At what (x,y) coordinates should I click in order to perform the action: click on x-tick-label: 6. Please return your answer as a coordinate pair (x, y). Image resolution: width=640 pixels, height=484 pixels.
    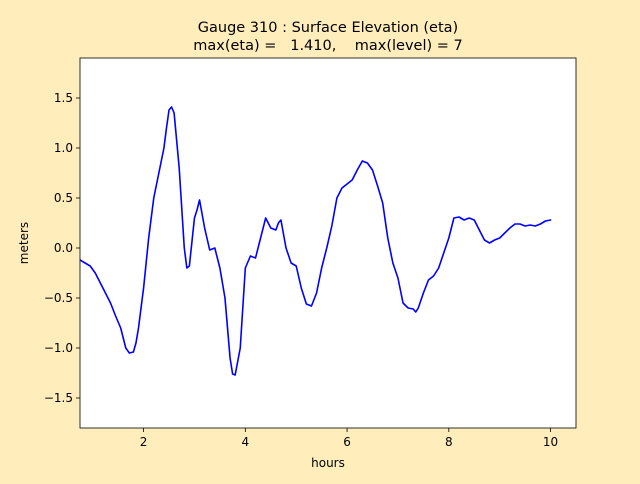
    Looking at the image, I should click on (347, 442).